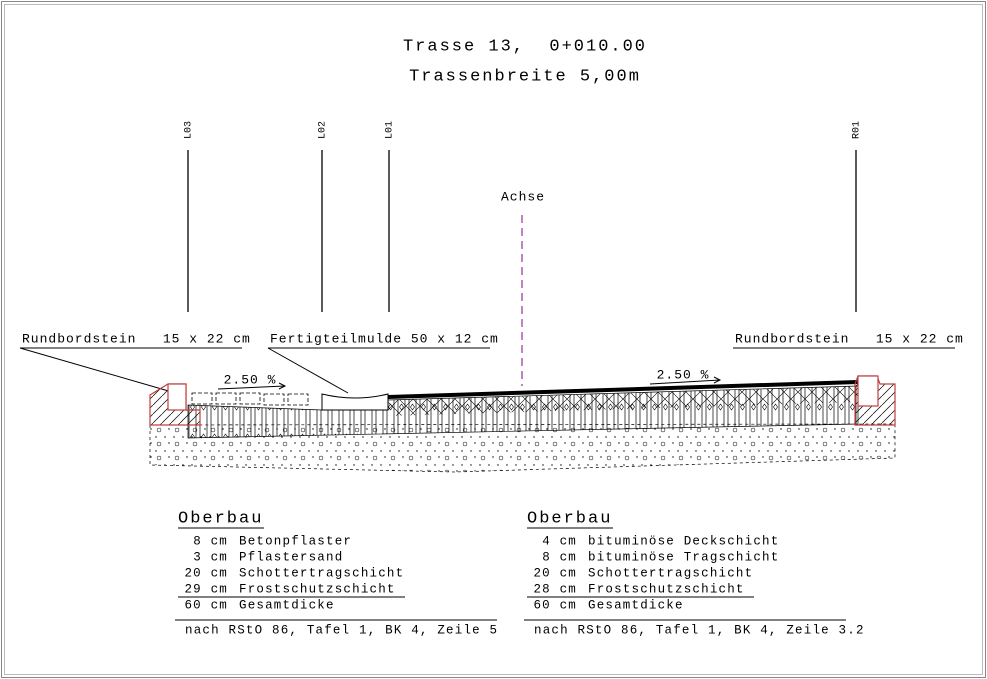 The height and width of the screenshot is (679, 987). What do you see at coordinates (699, 630) in the screenshot?
I see `note: nach RStO 86, Tafel 1, BK 4, Zeile 3.2` at bounding box center [699, 630].